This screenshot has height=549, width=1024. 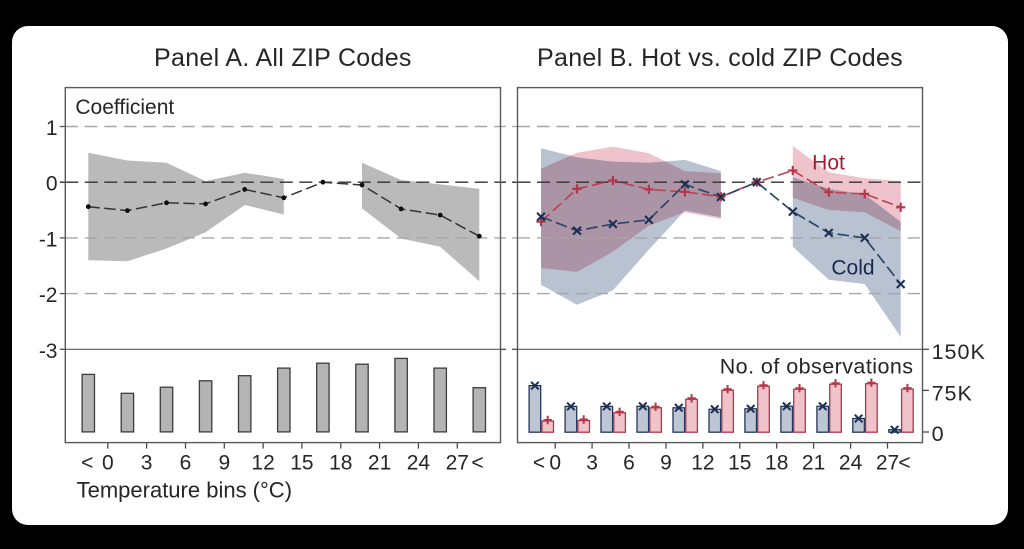 What do you see at coordinates (959, 352) in the screenshot?
I see `svg-text: 150K` at bounding box center [959, 352].